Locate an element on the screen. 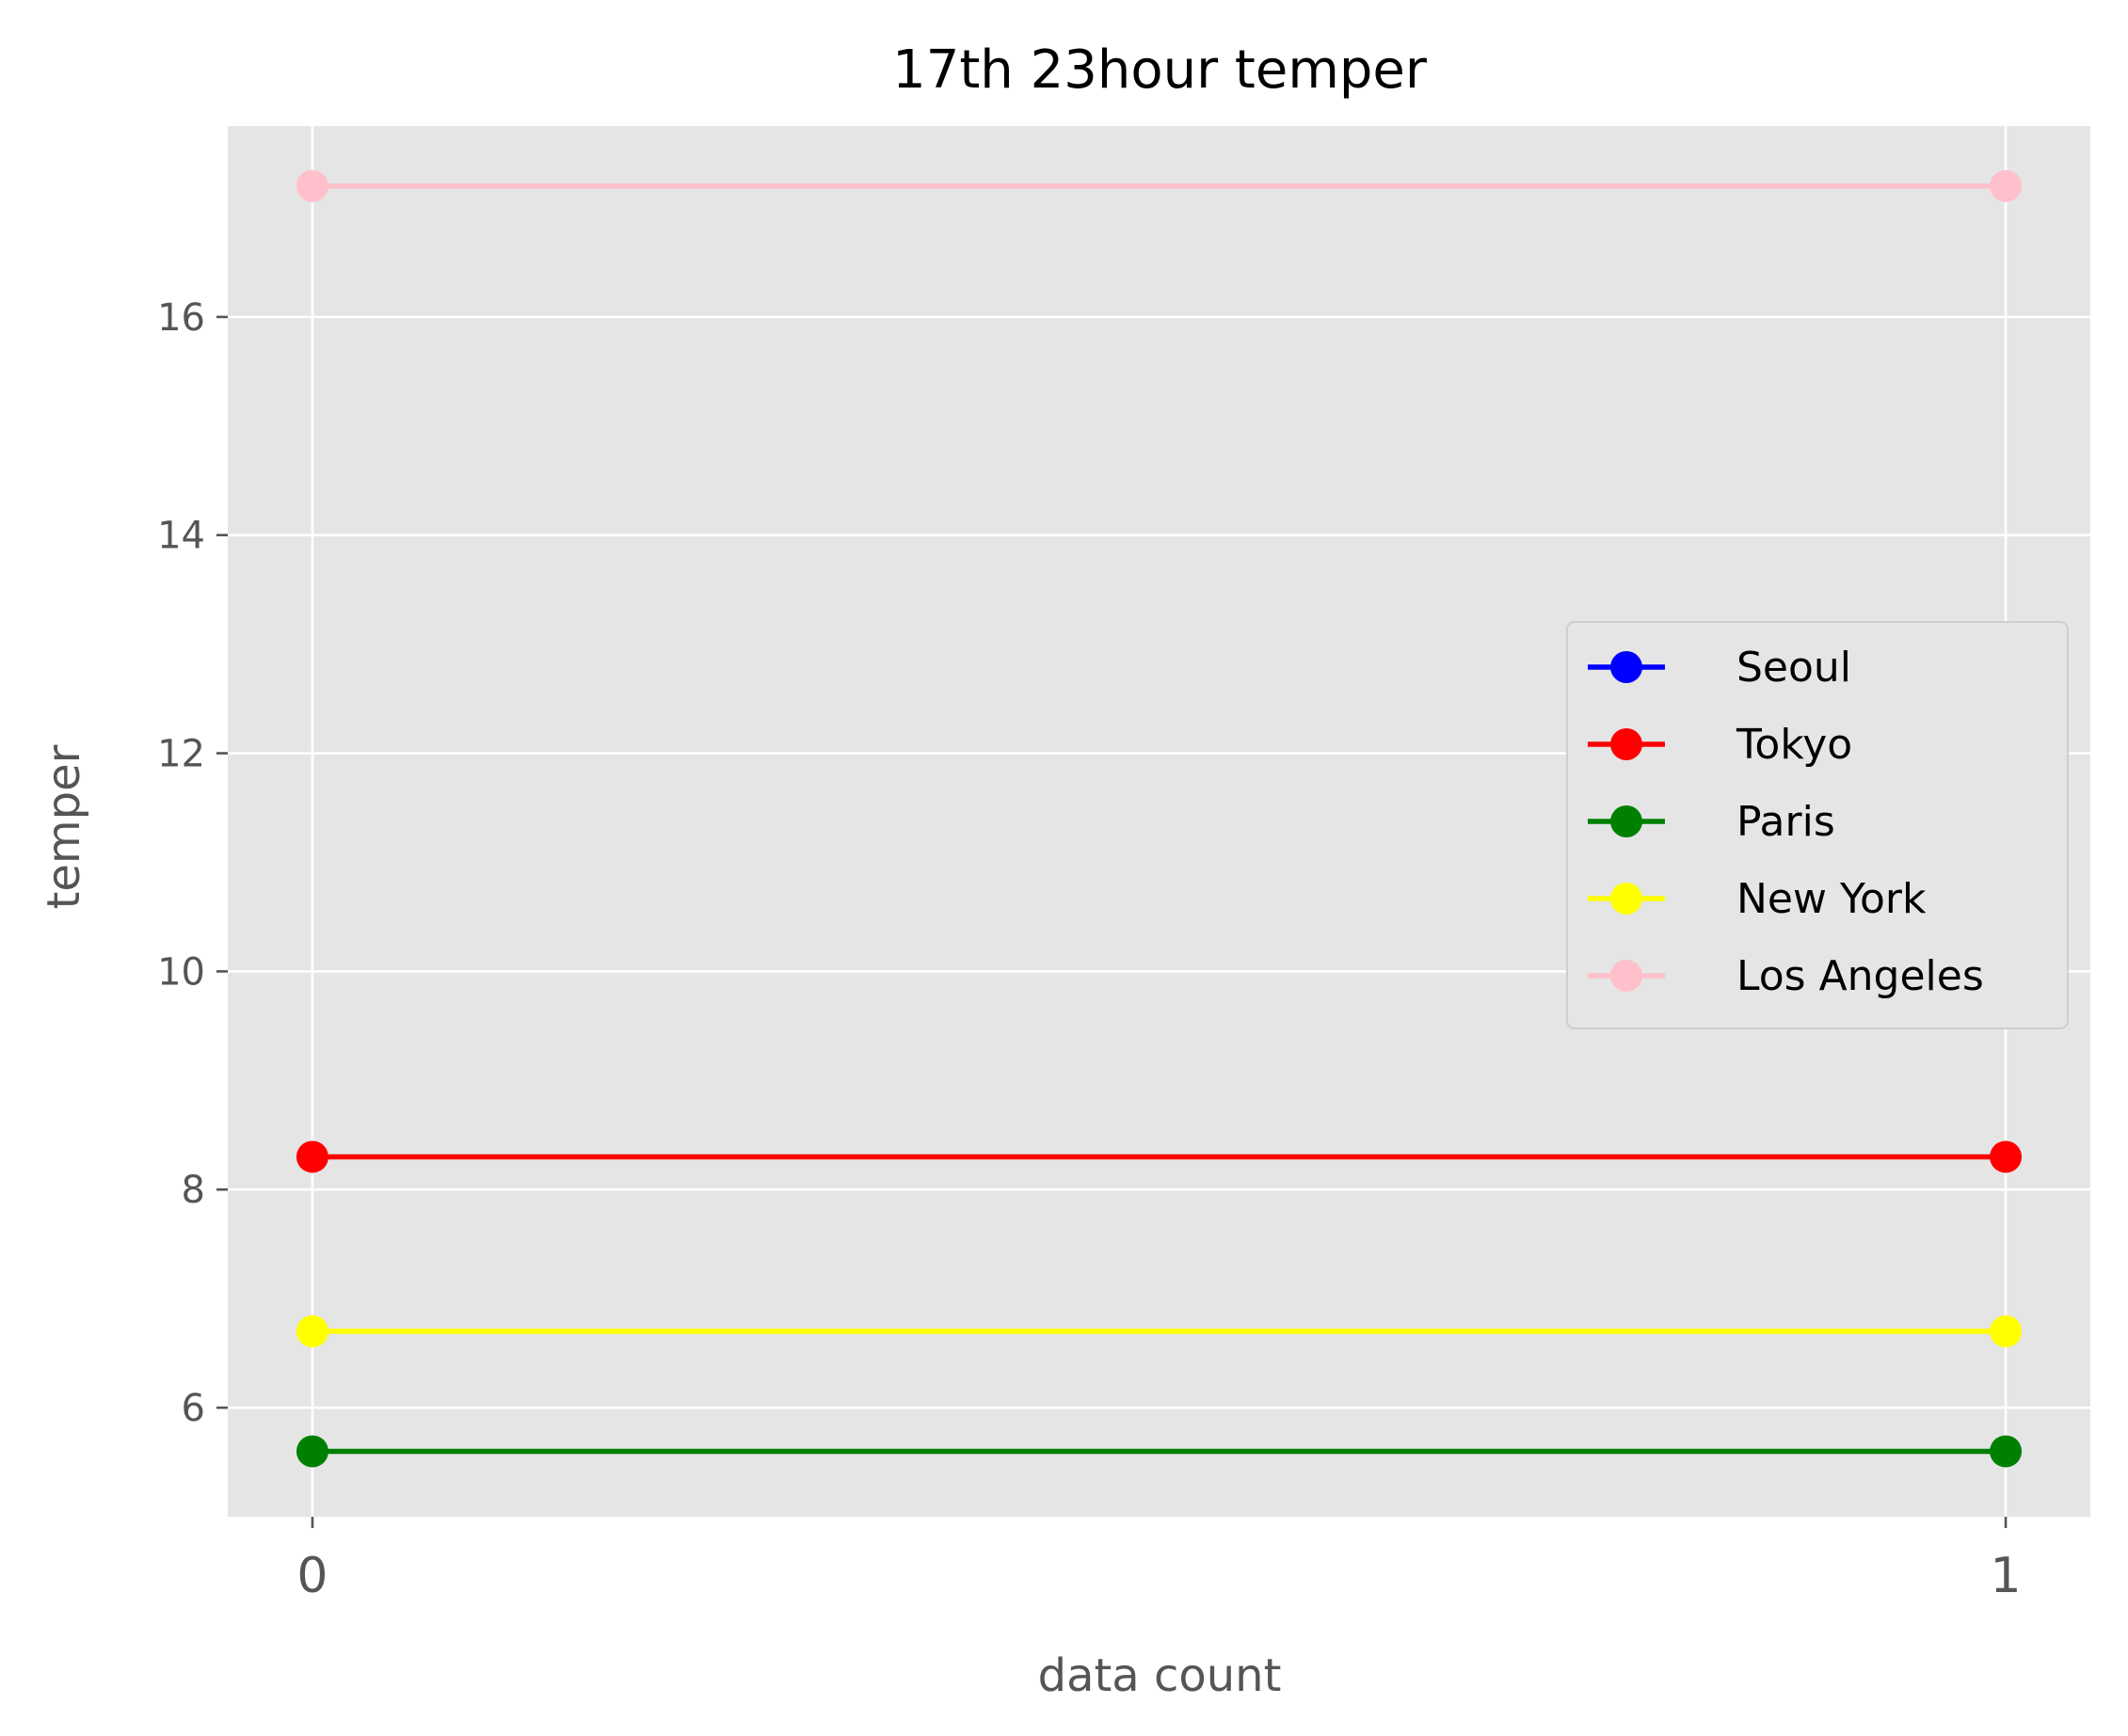 The image size is (2128, 1736). legend-item-new-york: New York is located at coordinates (1757, 899).